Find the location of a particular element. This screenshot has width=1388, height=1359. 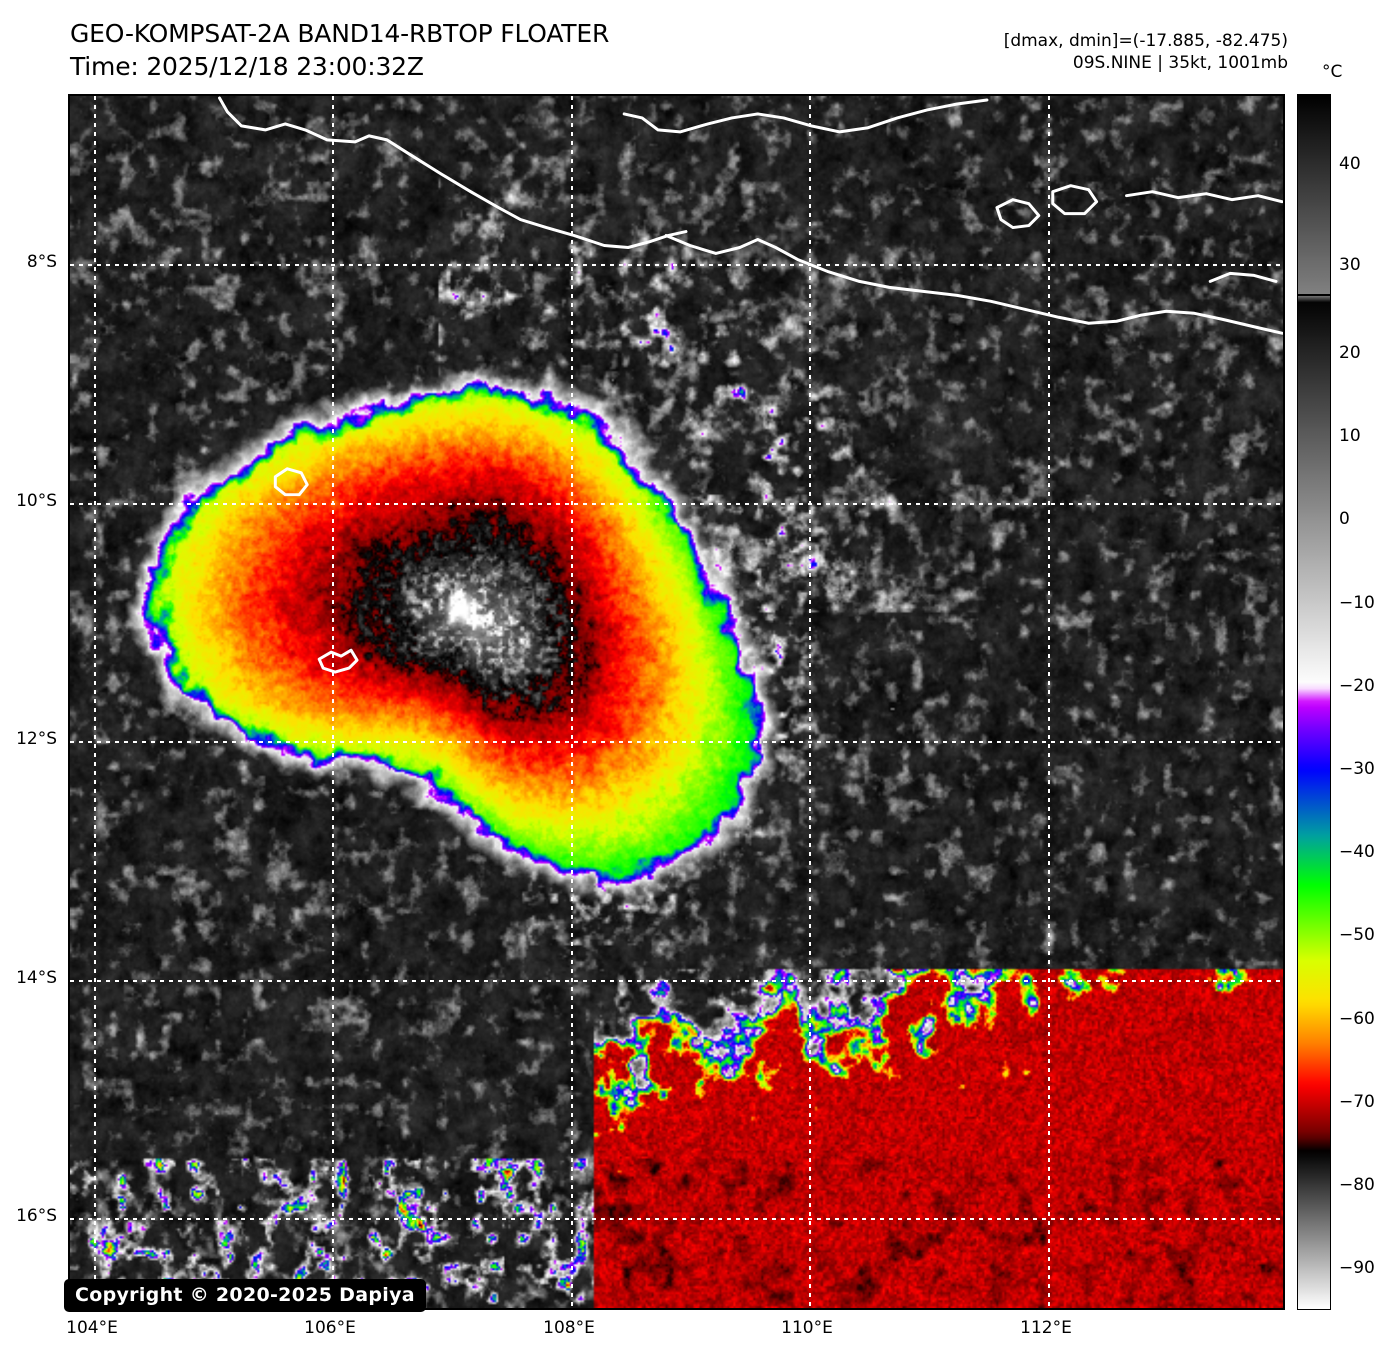

colorbar-tick-minus90: −90 is located at coordinates (1357, 1268).